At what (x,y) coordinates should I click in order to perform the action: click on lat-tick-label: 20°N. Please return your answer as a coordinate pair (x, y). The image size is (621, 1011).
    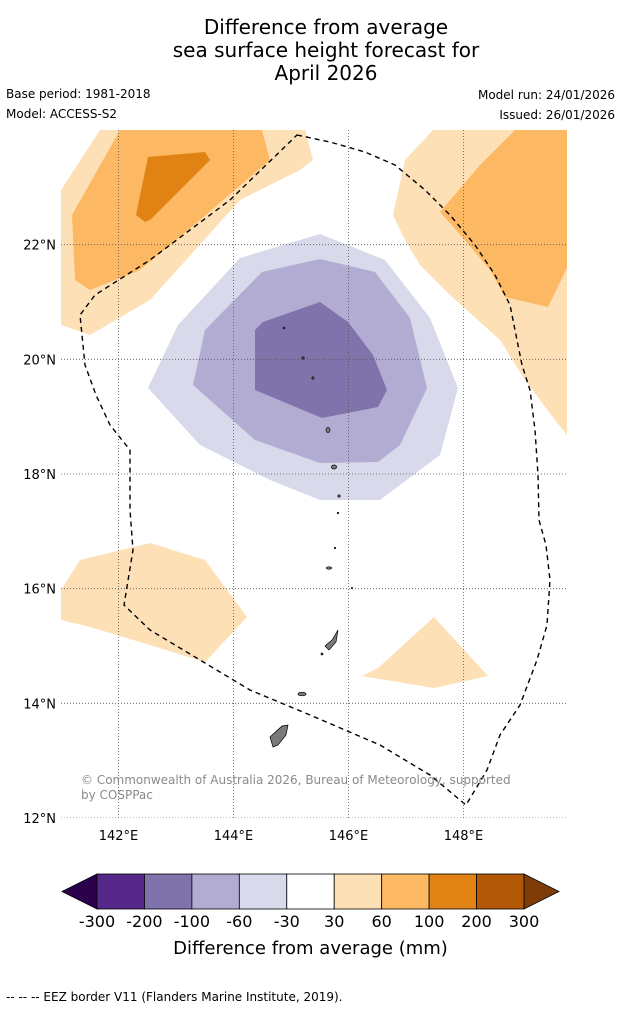
    Looking at the image, I should click on (39, 360).